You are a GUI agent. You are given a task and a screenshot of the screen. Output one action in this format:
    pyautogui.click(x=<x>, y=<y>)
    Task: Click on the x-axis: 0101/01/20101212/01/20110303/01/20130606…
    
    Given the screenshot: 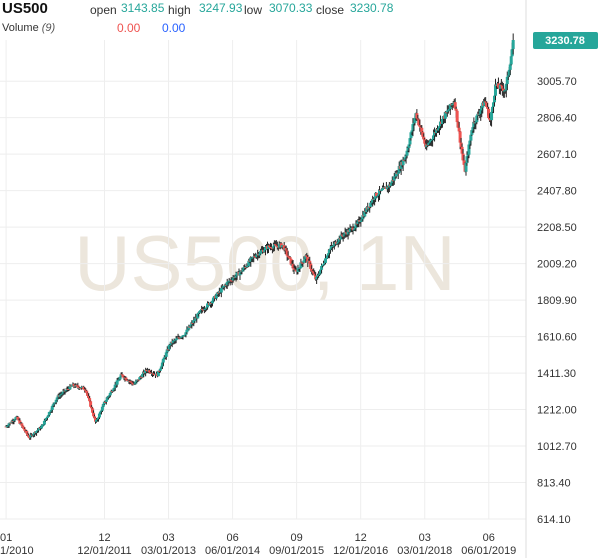 What is the action you would take?
    pyautogui.click(x=258, y=544)
    